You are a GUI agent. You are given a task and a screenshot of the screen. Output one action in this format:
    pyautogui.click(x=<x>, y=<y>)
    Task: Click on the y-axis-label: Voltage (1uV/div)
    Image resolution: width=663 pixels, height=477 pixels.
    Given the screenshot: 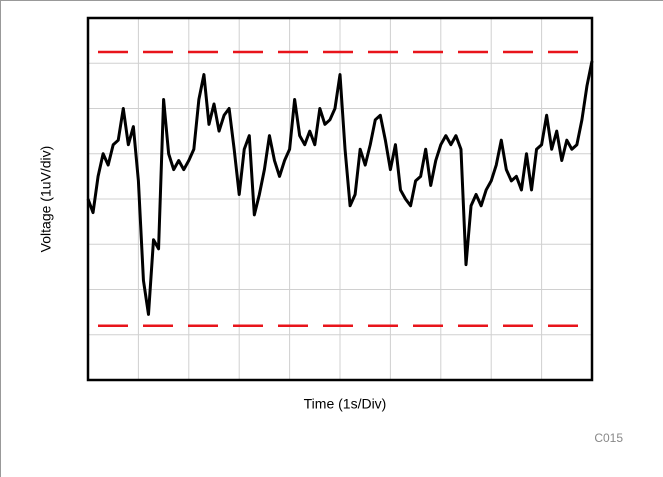 What is the action you would take?
    pyautogui.click(x=46, y=199)
    